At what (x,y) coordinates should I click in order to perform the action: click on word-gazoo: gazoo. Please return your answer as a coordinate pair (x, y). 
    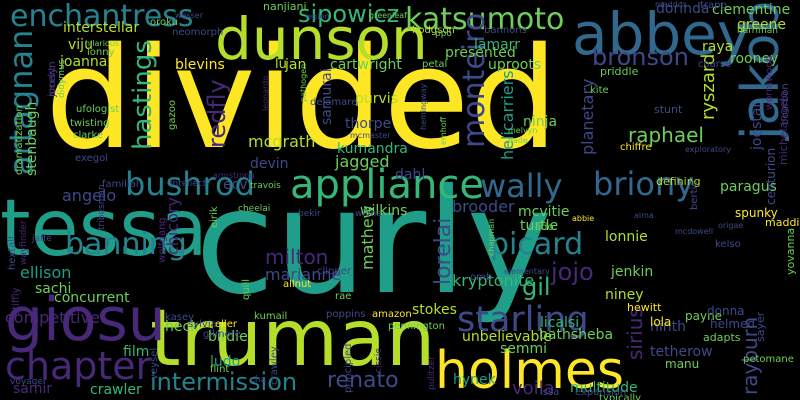
    Looking at the image, I should click on (172, 115).